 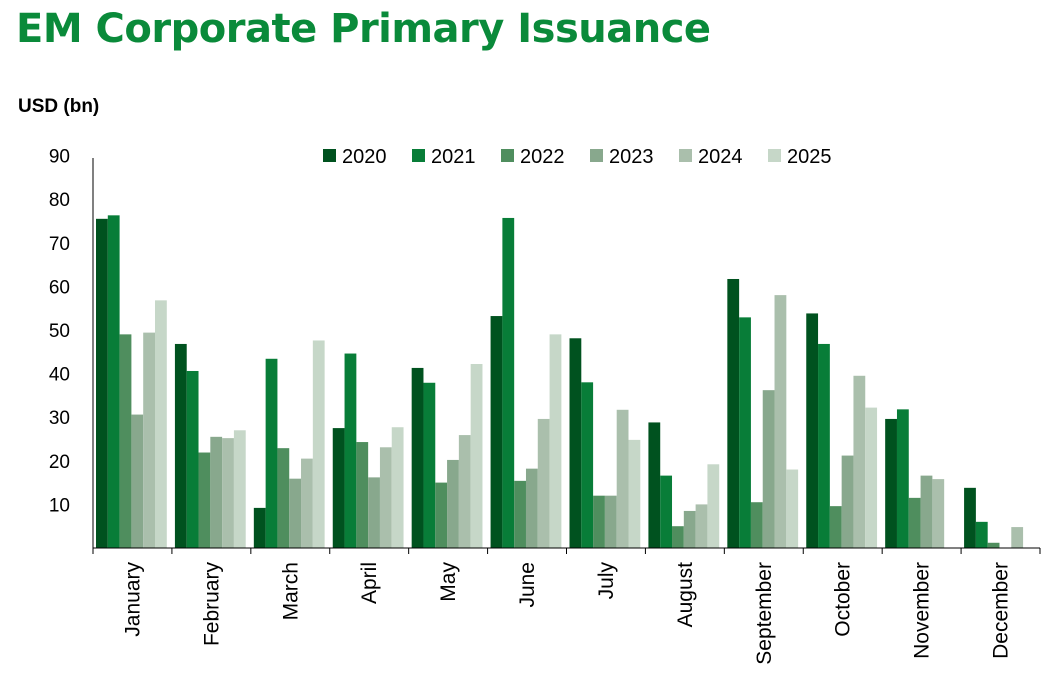 What do you see at coordinates (417, 457) in the screenshot?
I see `bar-2020-may` at bounding box center [417, 457].